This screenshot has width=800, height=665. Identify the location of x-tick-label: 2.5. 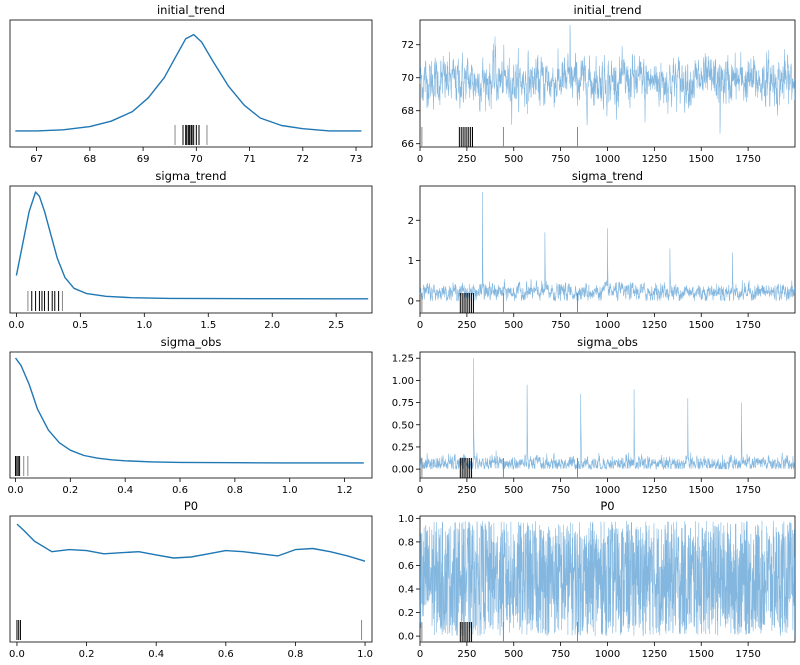
(336, 325).